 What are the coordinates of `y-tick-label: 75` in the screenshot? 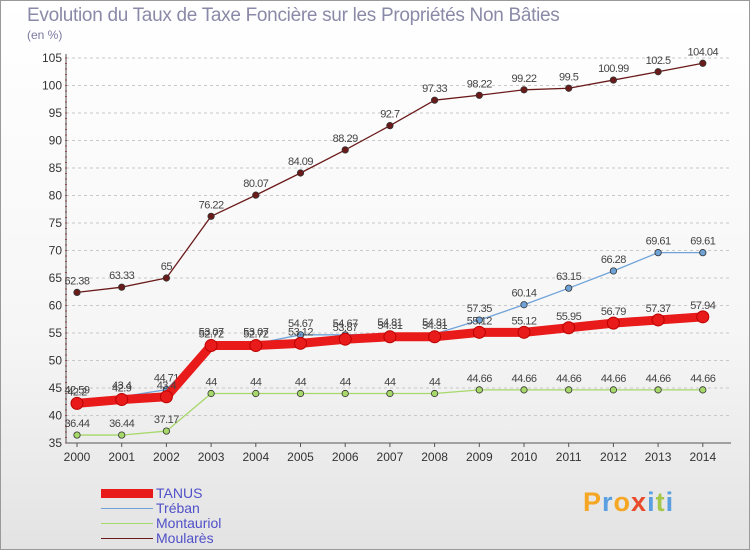 It's located at (56, 223).